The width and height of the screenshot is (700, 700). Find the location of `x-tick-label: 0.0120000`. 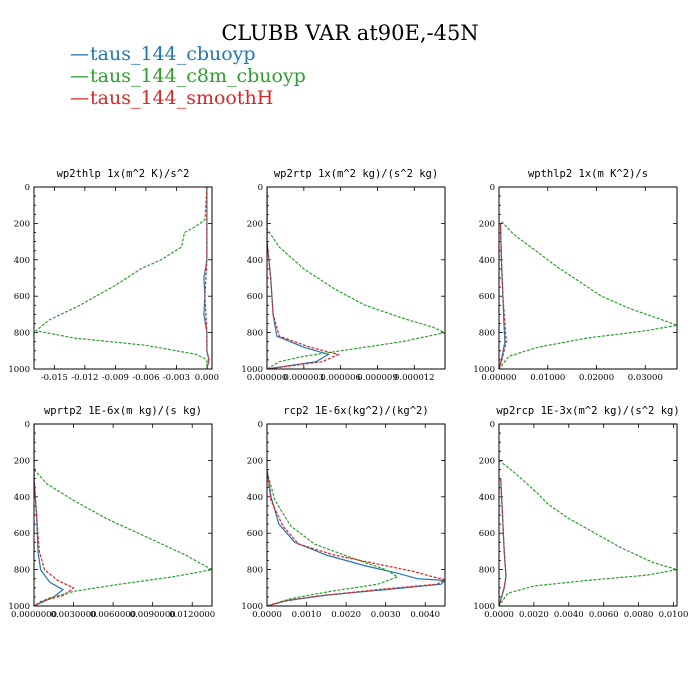

x-tick-label: 0.0120000 is located at coordinates (192, 615).